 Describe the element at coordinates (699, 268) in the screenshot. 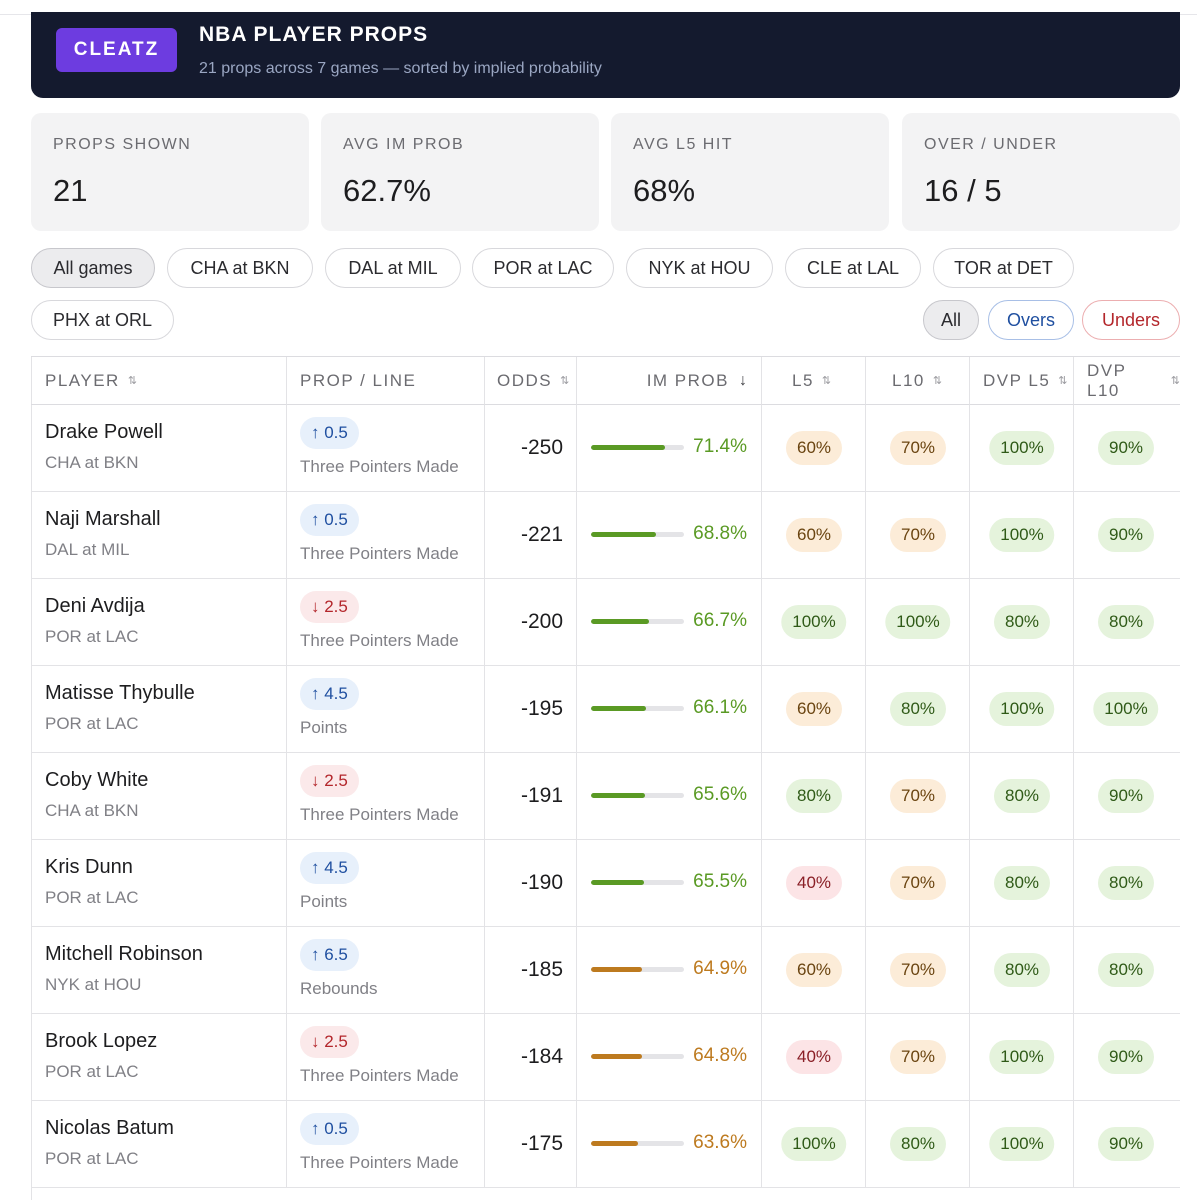

I see `filter-nyk-at-hou: NYK at HOU` at that location.